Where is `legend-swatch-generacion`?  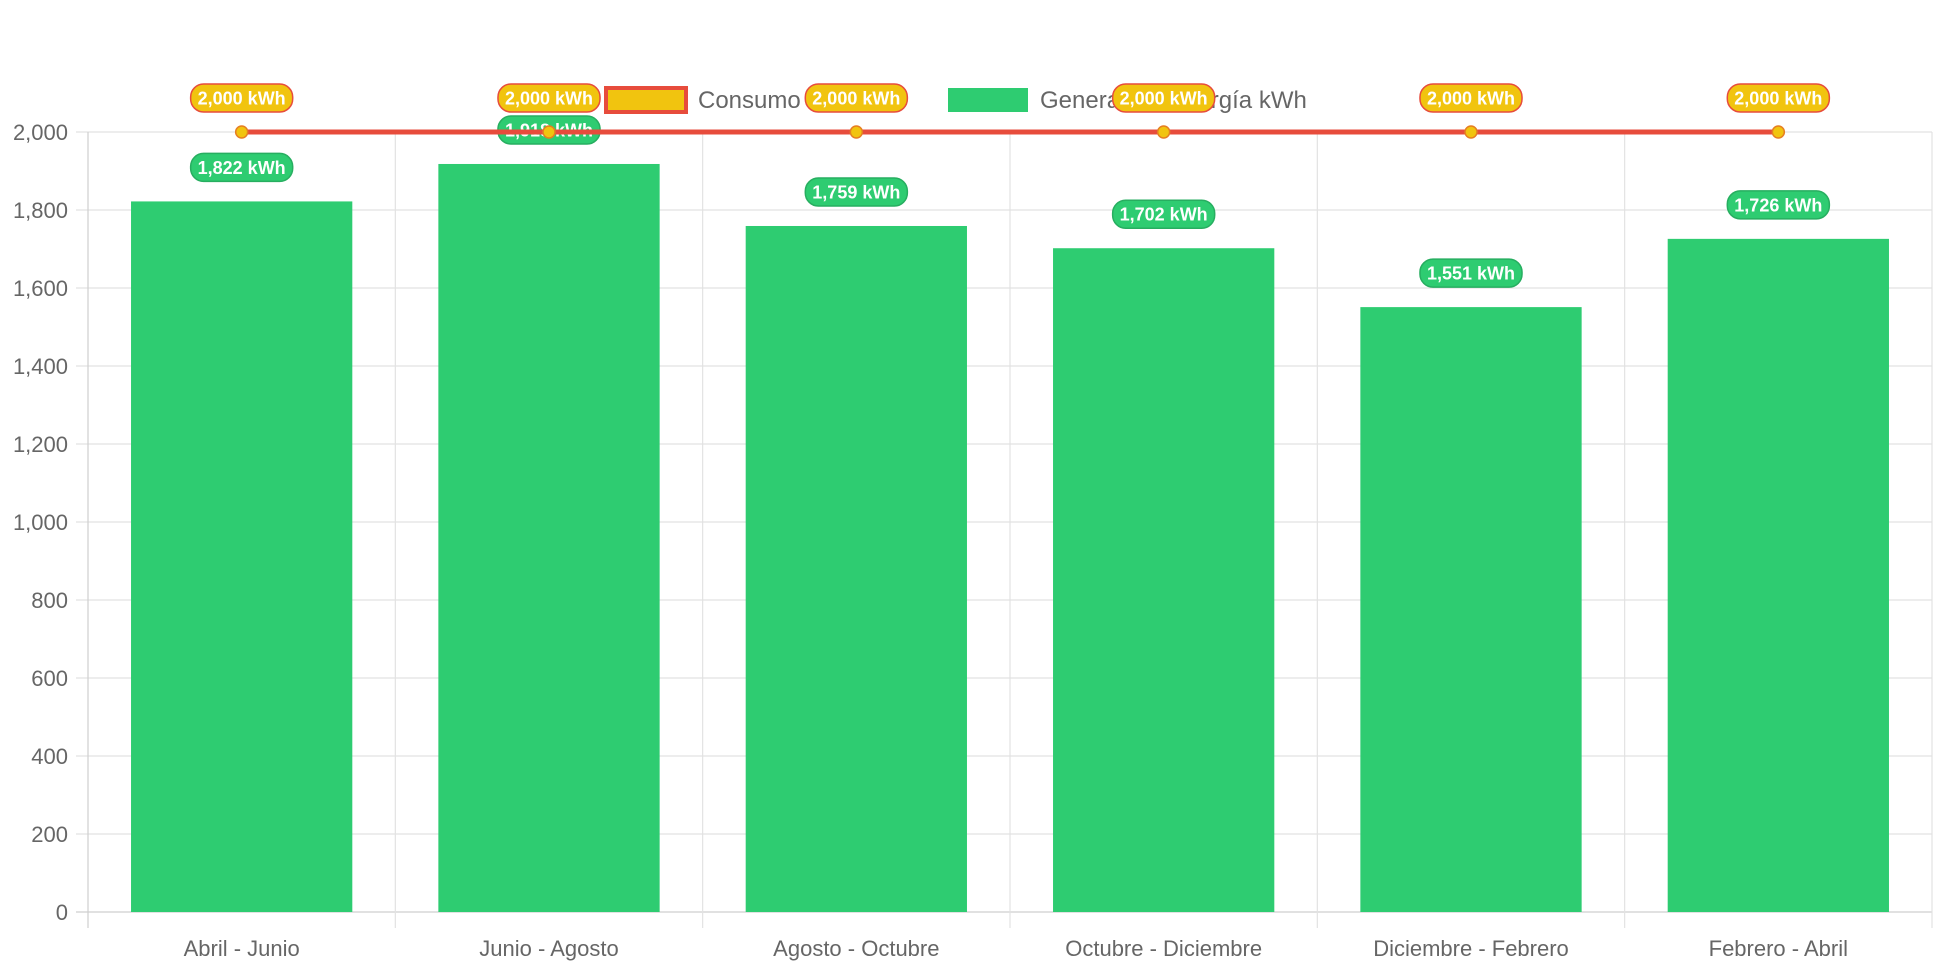 legend-swatch-generacion is located at coordinates (988, 100).